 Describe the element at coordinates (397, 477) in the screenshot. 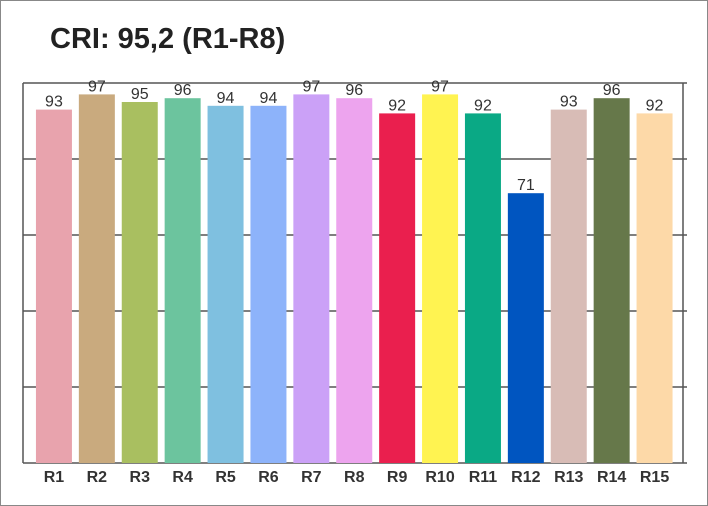

I see `x-tick-label: R9` at that location.